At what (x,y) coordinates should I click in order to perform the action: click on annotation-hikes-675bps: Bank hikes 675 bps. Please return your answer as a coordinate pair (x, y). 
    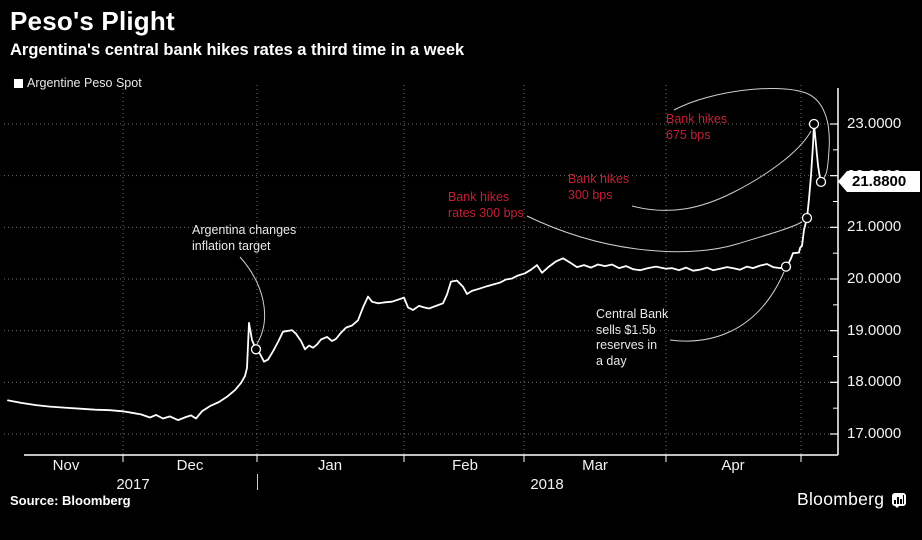
    Looking at the image, I should click on (697, 127).